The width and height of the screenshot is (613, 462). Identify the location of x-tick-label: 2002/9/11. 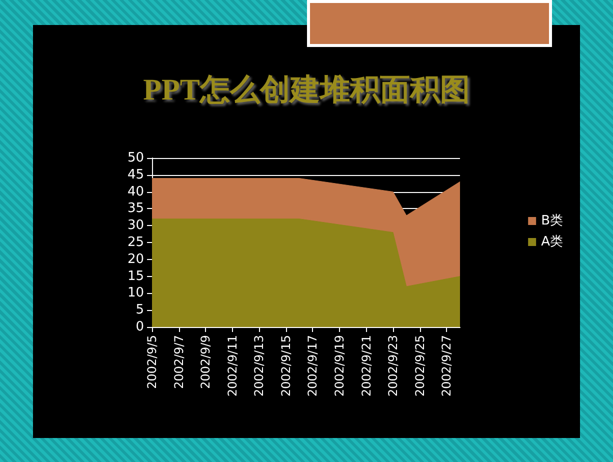
(232, 366).